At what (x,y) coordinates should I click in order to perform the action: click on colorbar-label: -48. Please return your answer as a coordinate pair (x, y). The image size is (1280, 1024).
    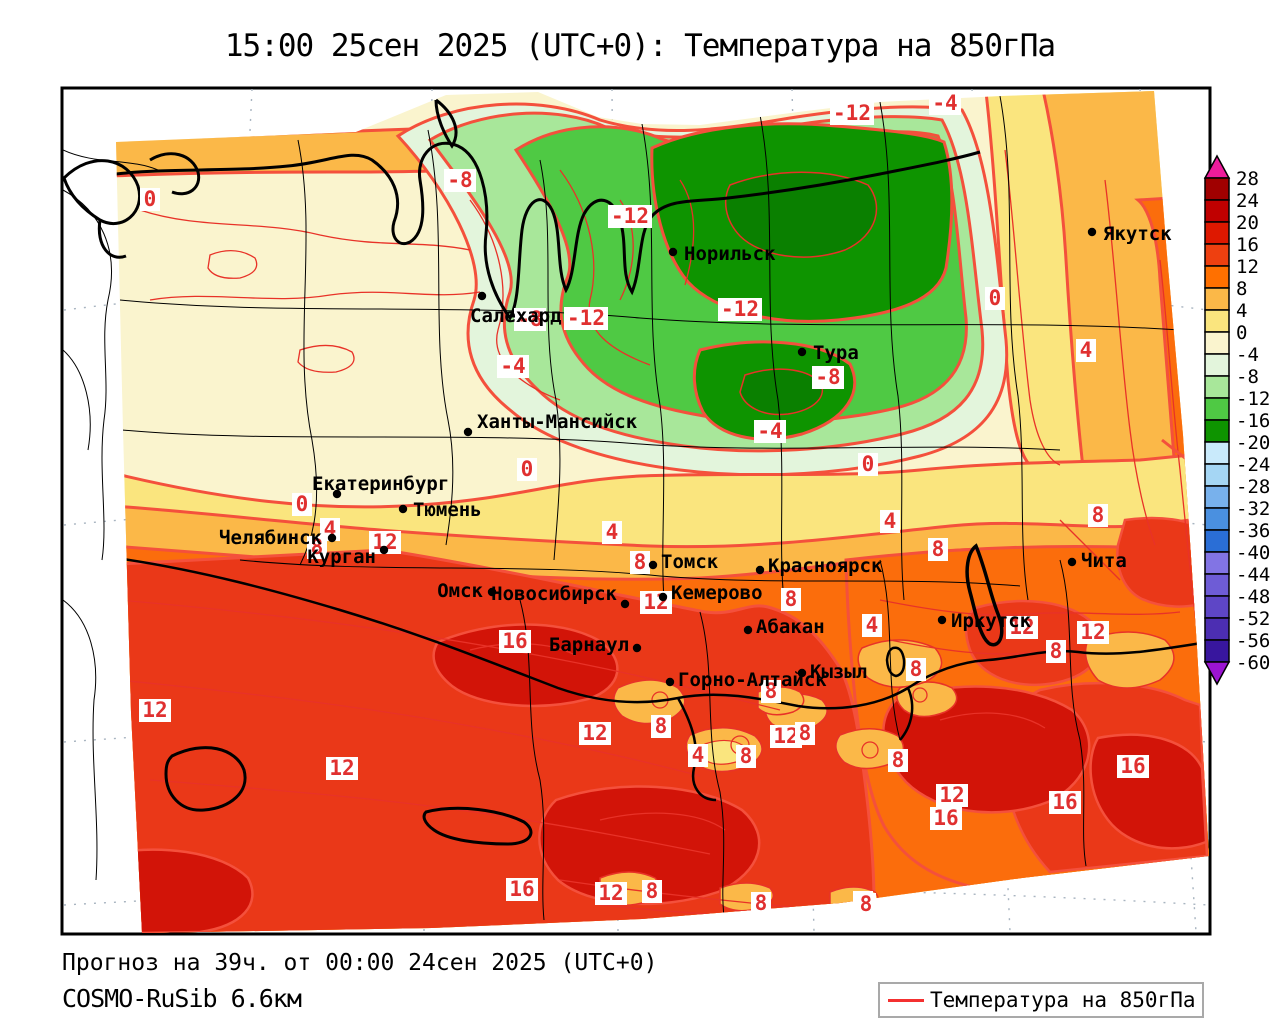
    Looking at the image, I should click on (1253, 597).